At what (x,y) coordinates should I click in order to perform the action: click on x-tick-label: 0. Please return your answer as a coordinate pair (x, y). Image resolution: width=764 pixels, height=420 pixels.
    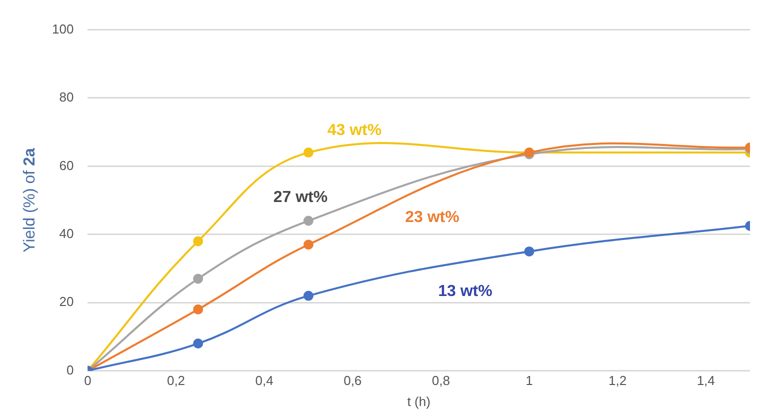
    Looking at the image, I should click on (88, 380).